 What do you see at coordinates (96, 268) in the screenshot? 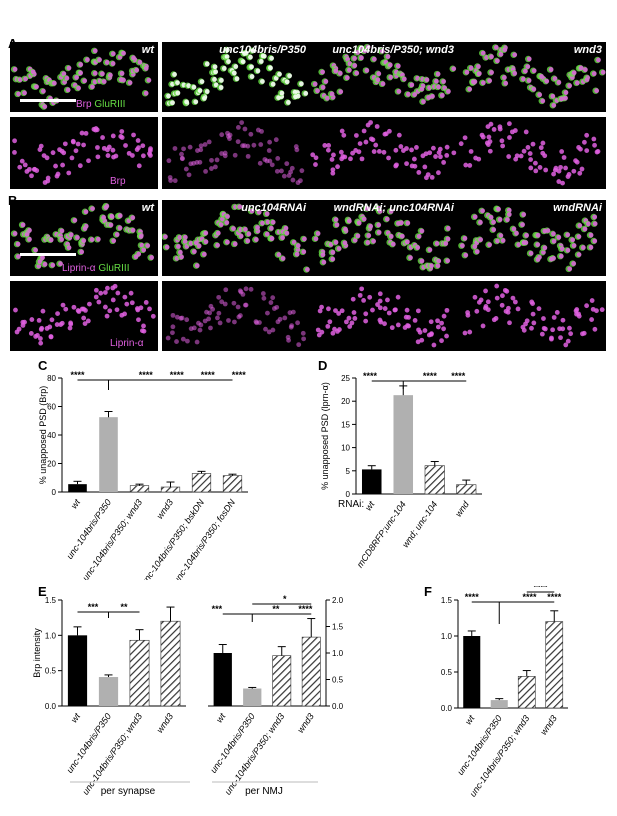
I see `channel-label: Liprin-α GluRIII` at bounding box center [96, 268].